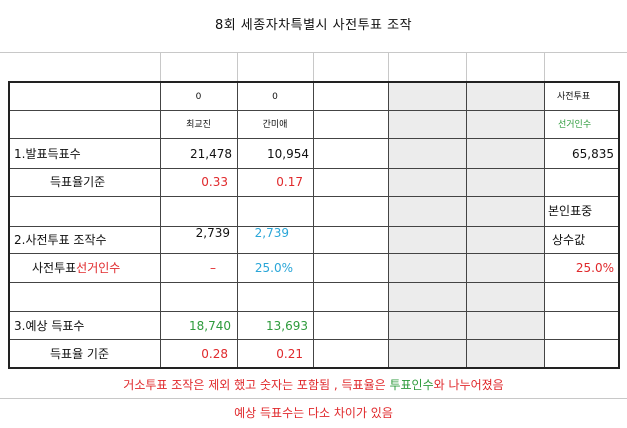  What do you see at coordinates (47, 154) in the screenshot?
I see `row1-label: 1.발표득표수` at bounding box center [47, 154].